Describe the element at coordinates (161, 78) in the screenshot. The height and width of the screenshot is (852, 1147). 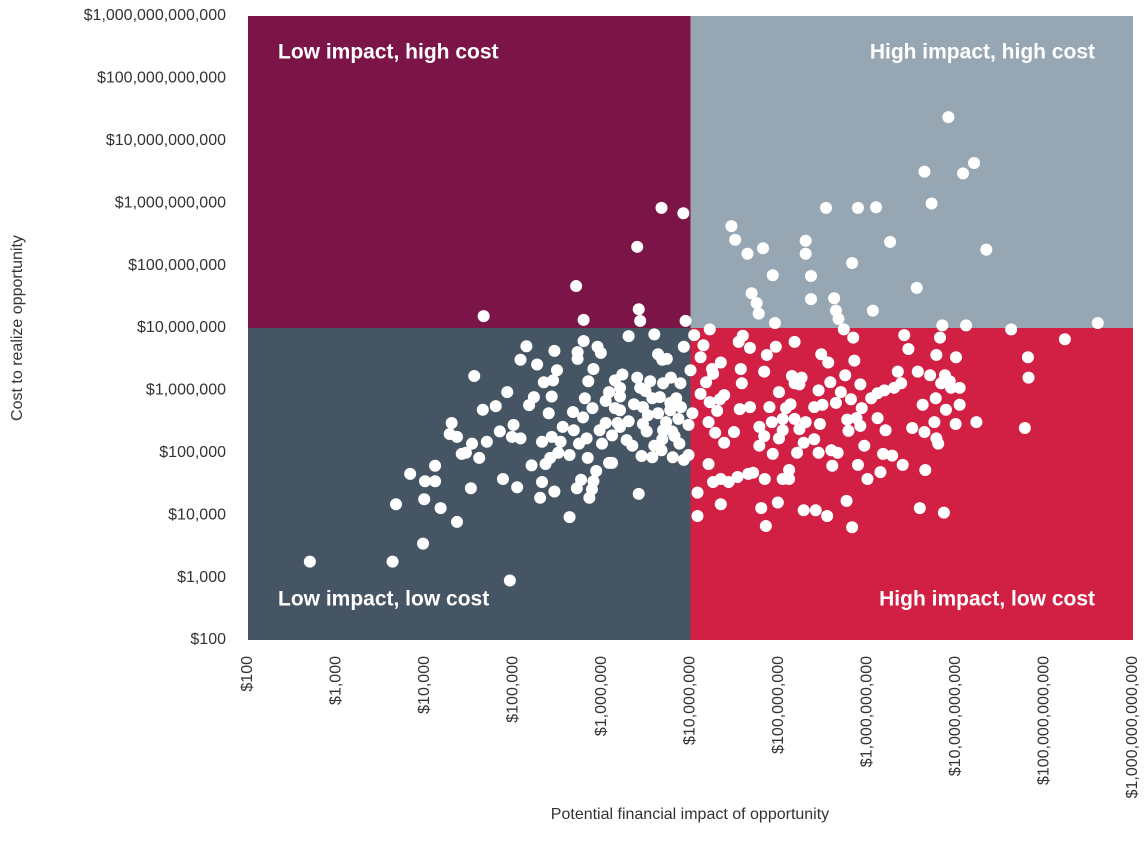
I see `y-tick-label: $100,000,000,000` at that location.